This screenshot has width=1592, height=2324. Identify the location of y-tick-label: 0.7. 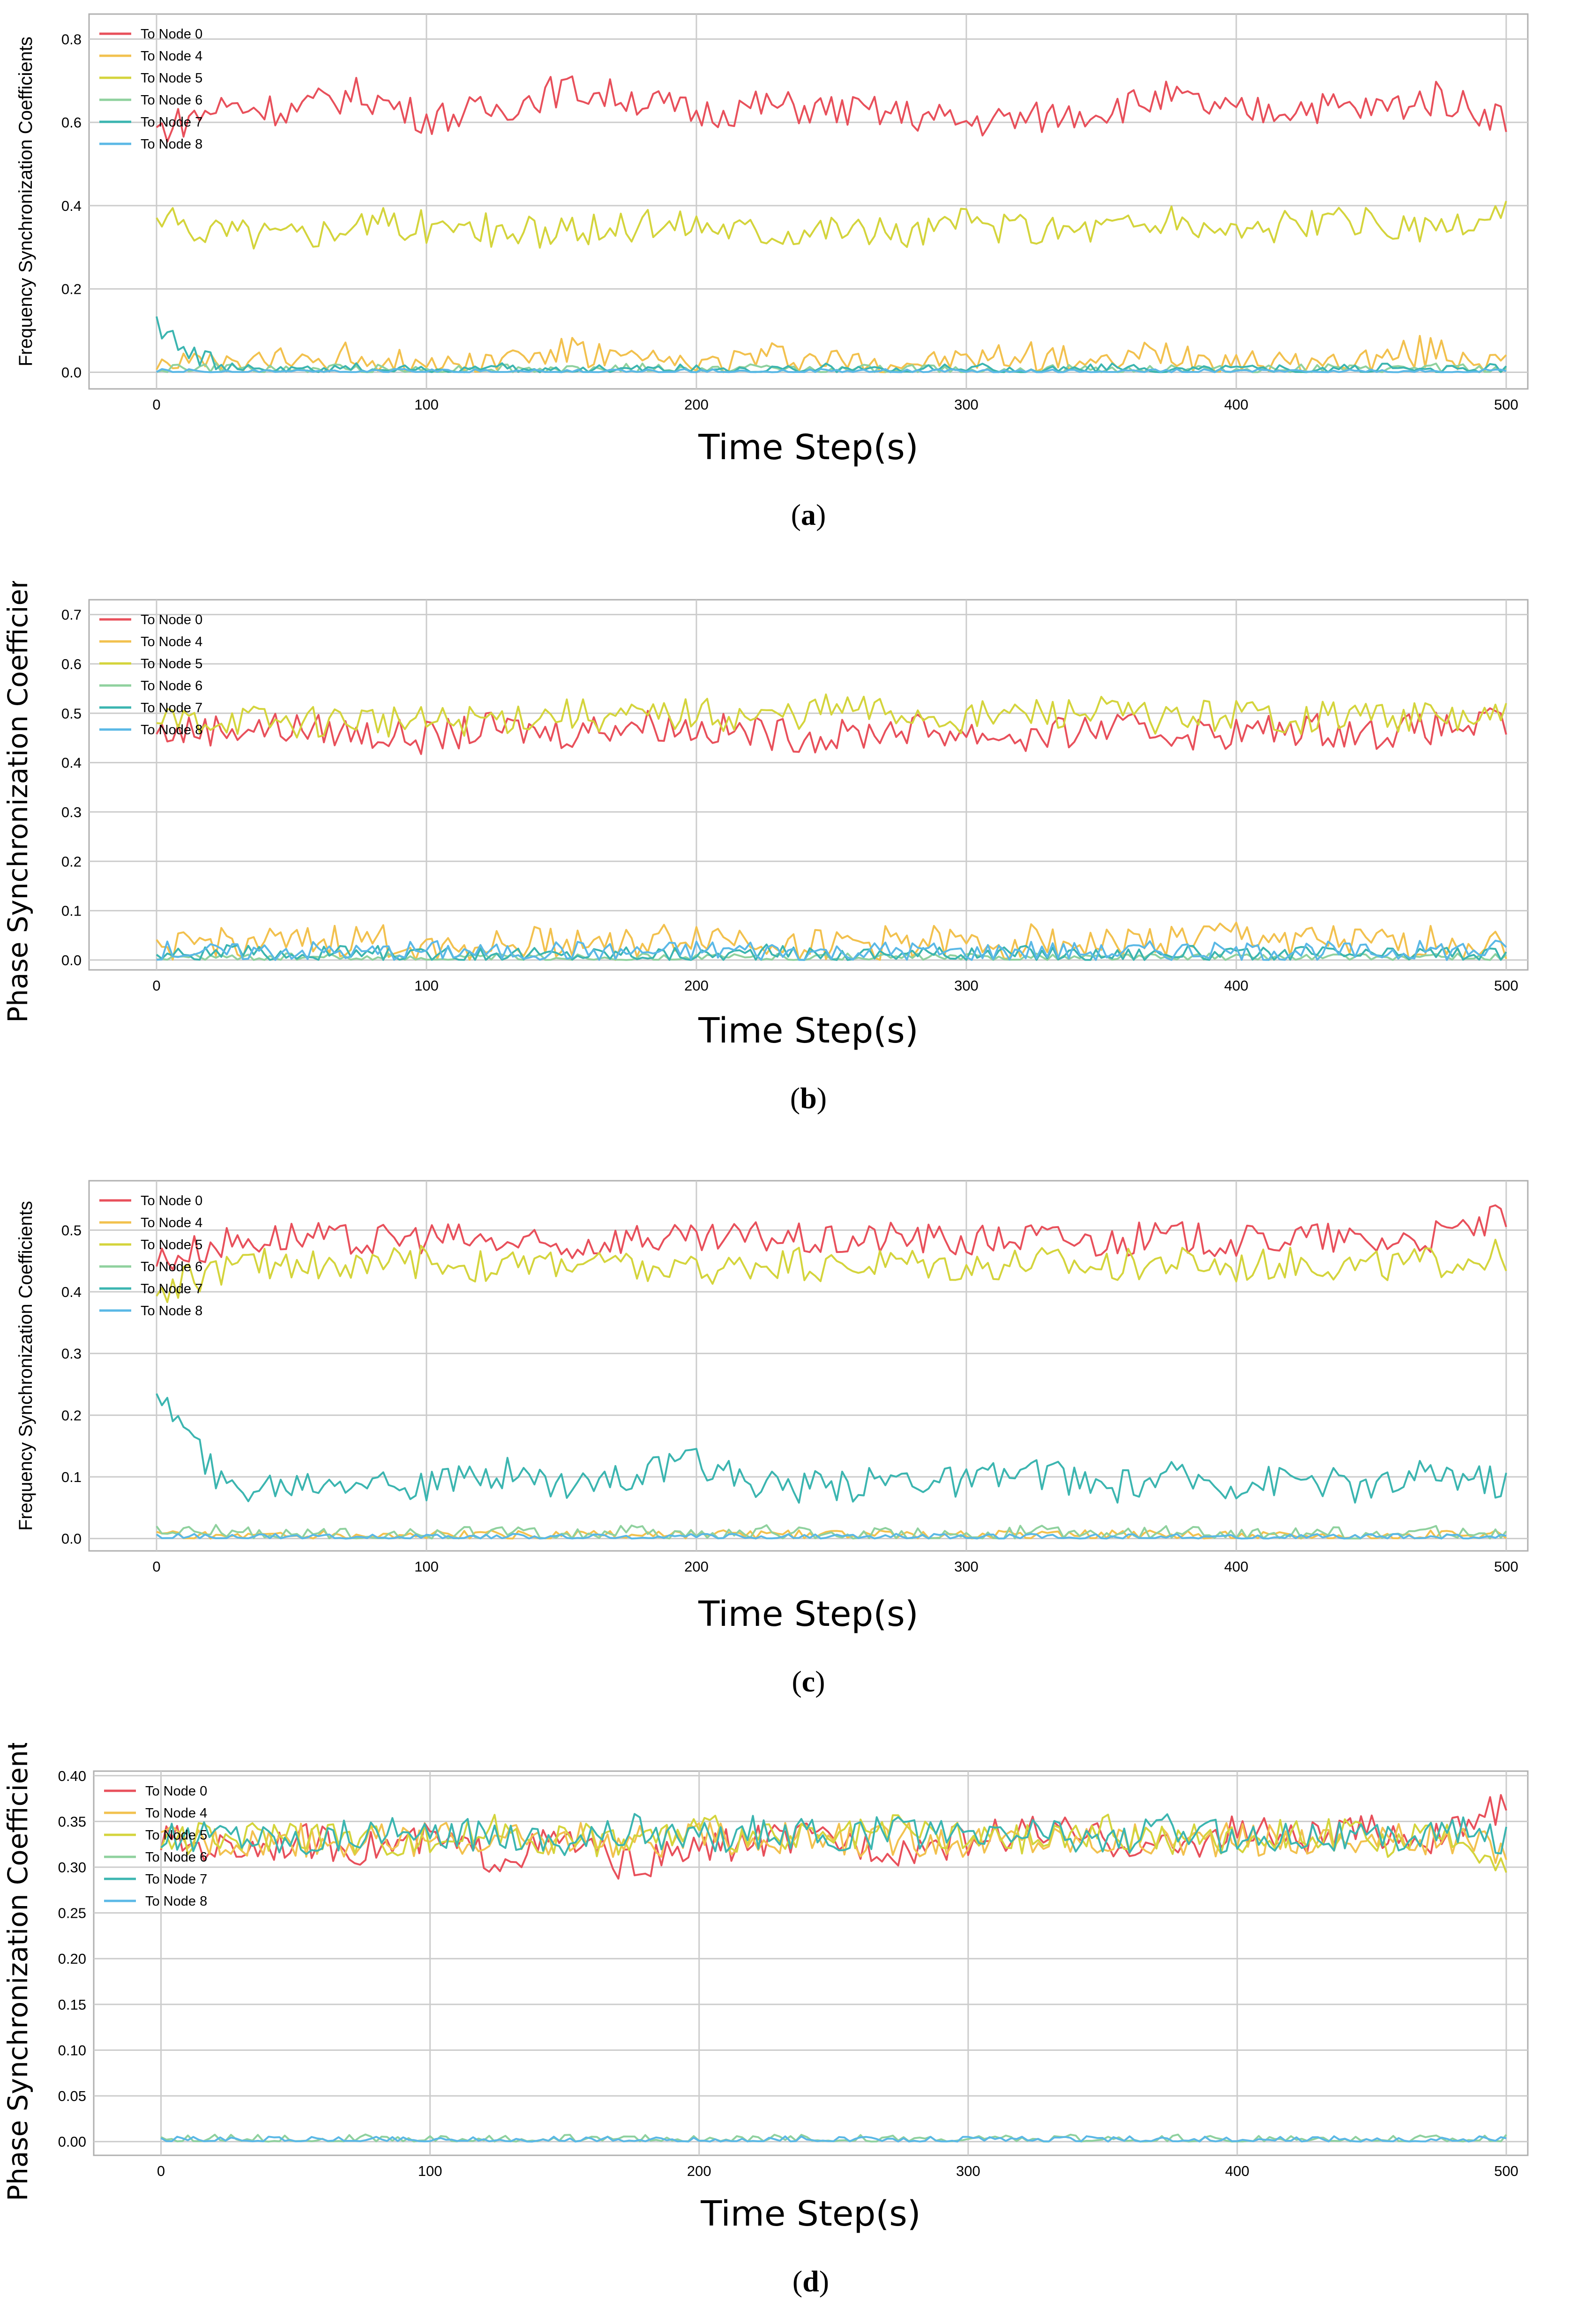
(71, 615).